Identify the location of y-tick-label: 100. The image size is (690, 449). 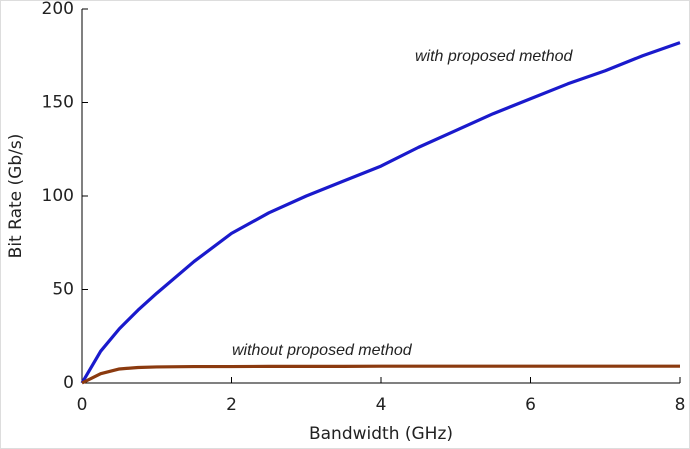
(58, 196).